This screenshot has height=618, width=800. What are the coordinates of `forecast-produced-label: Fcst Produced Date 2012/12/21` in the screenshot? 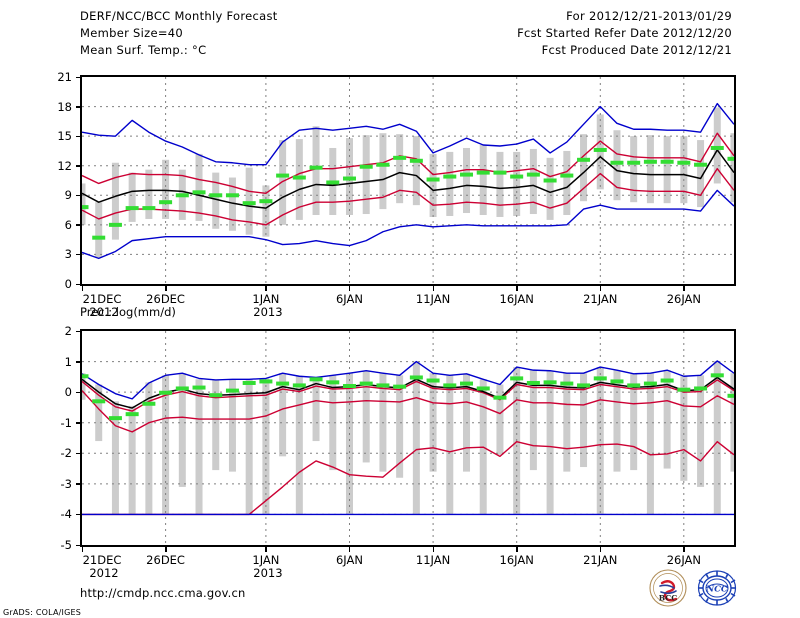 It's located at (636, 50).